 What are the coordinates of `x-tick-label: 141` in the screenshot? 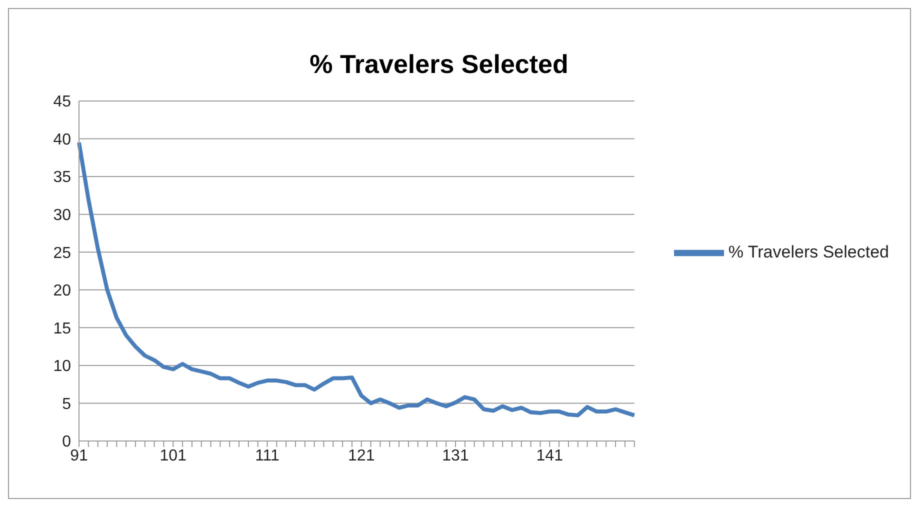 It's located at (550, 455).